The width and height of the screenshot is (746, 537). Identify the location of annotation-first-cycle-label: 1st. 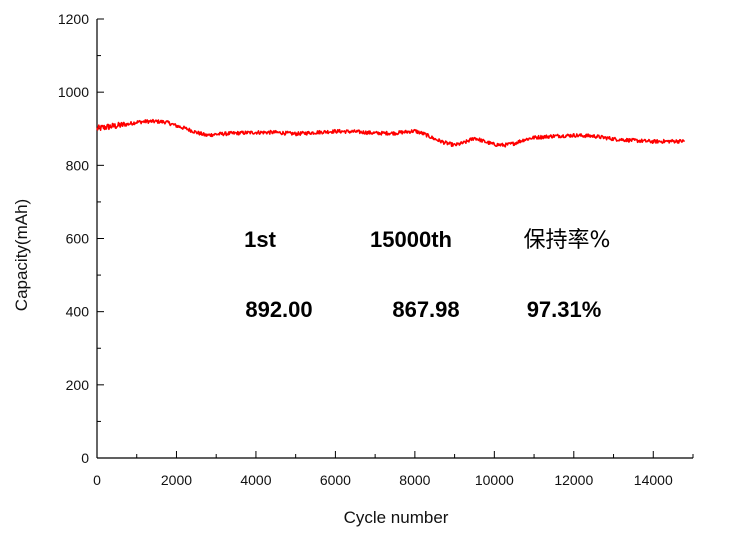
(260, 239).